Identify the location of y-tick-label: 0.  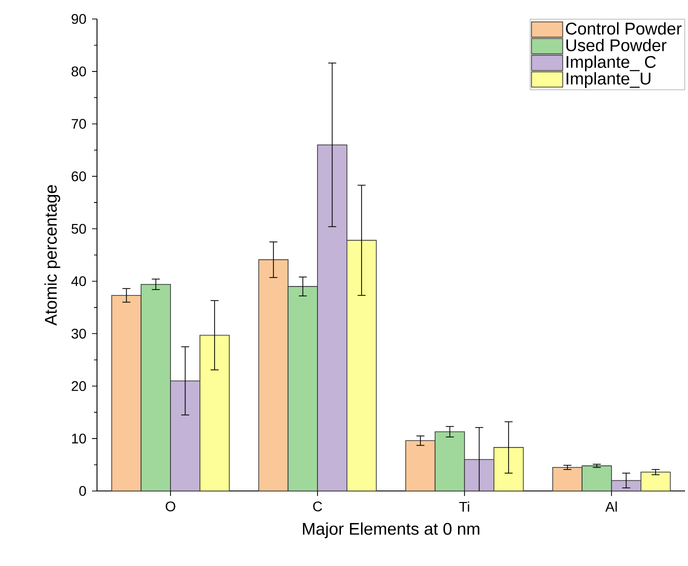
(82, 491).